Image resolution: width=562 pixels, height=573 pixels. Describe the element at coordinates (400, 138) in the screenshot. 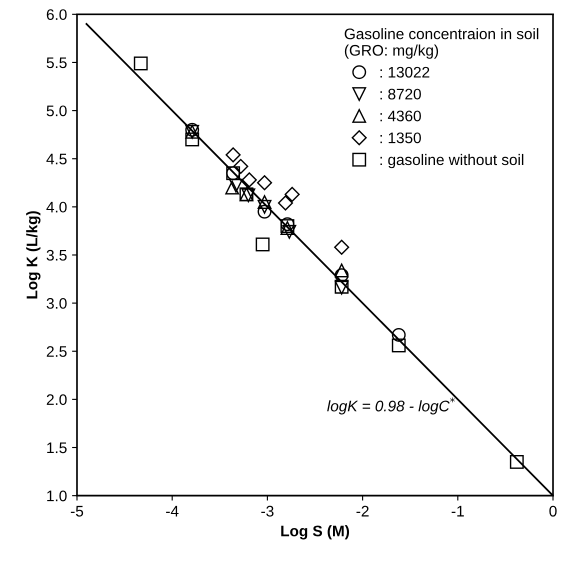

I see `legend-label: : 1350` at that location.